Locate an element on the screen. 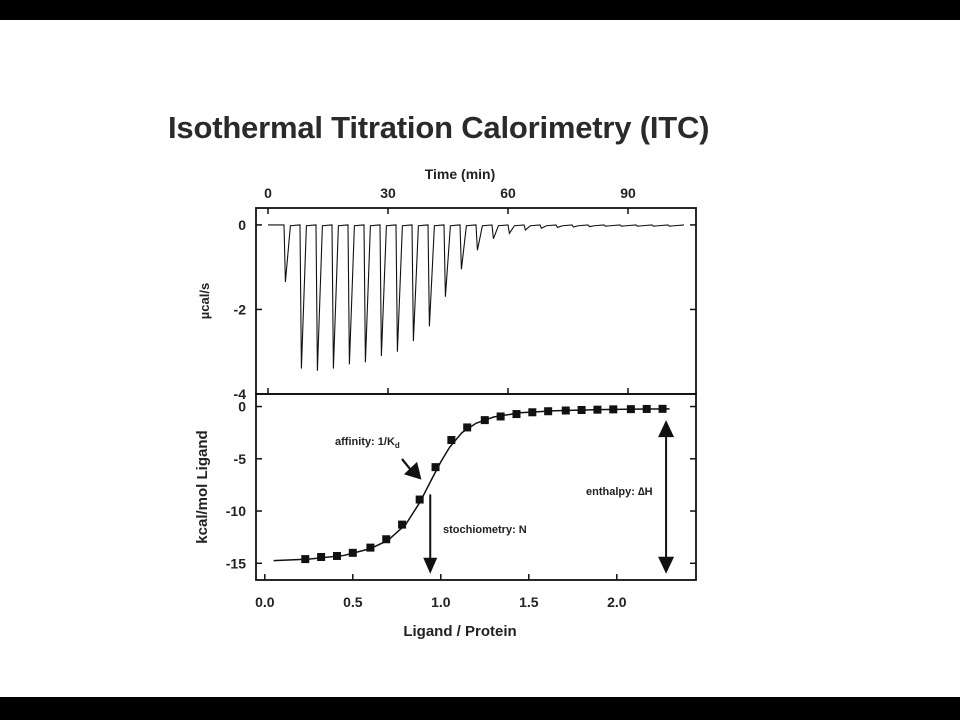 Image resolution: width=960 pixels, height=720 pixels. binding-isotherm-plot-frame is located at coordinates (476, 487).